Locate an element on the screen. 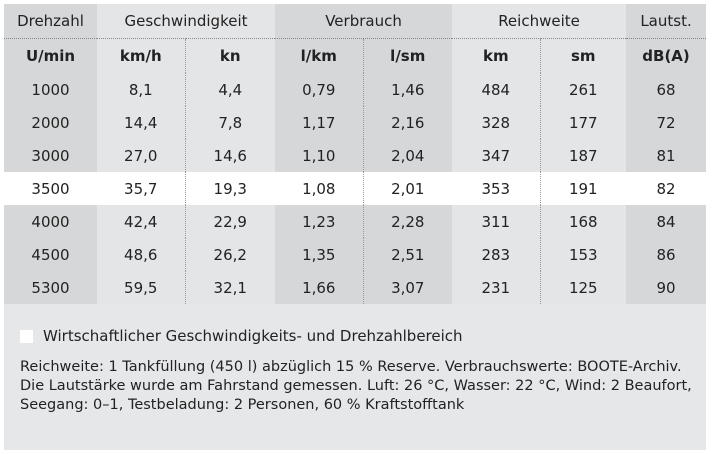 This screenshot has width=712, height=454. cell: sm is located at coordinates (583, 55).